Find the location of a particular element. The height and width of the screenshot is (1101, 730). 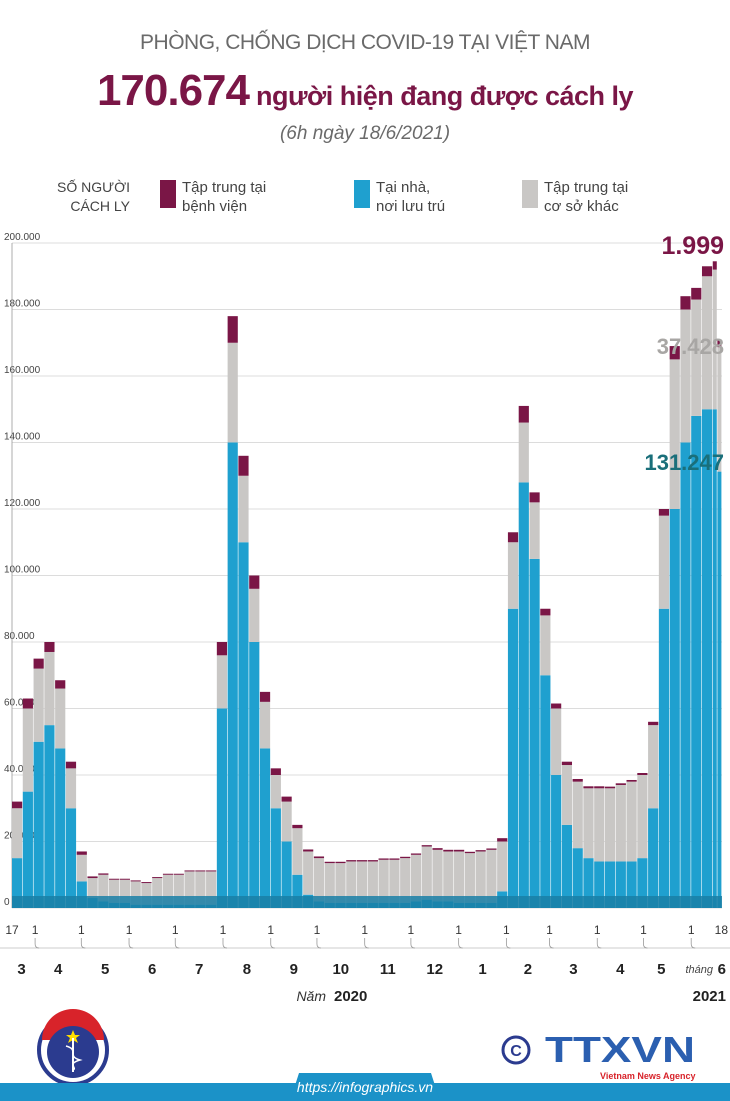

legend-label: bệnh viện is located at coordinates (215, 206).